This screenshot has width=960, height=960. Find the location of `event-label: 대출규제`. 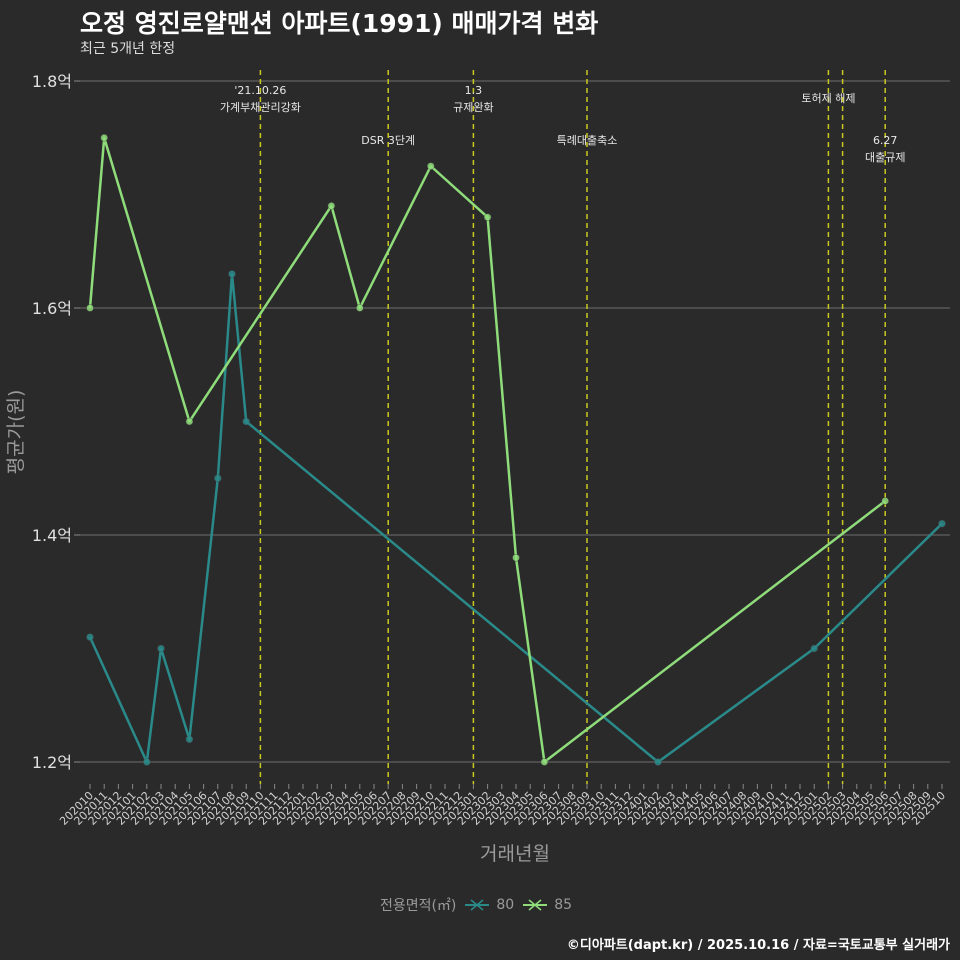

event-label: 대출규제 is located at coordinates (885, 157).